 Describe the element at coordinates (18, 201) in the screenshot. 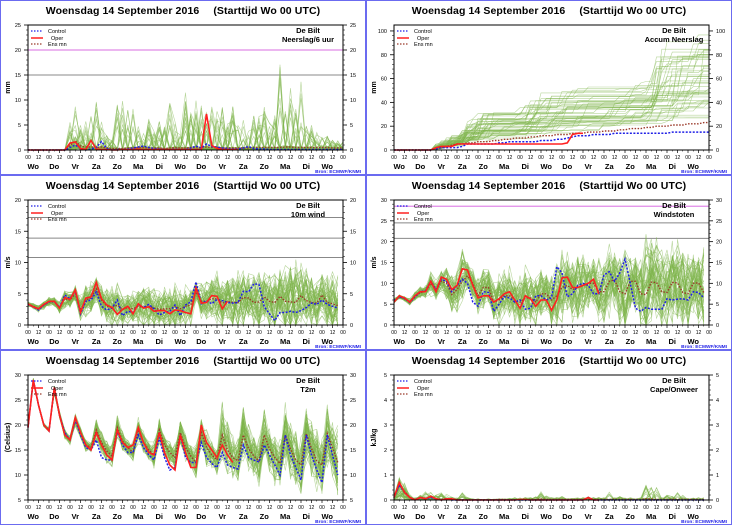

I see `y-tick-label: 20` at that location.